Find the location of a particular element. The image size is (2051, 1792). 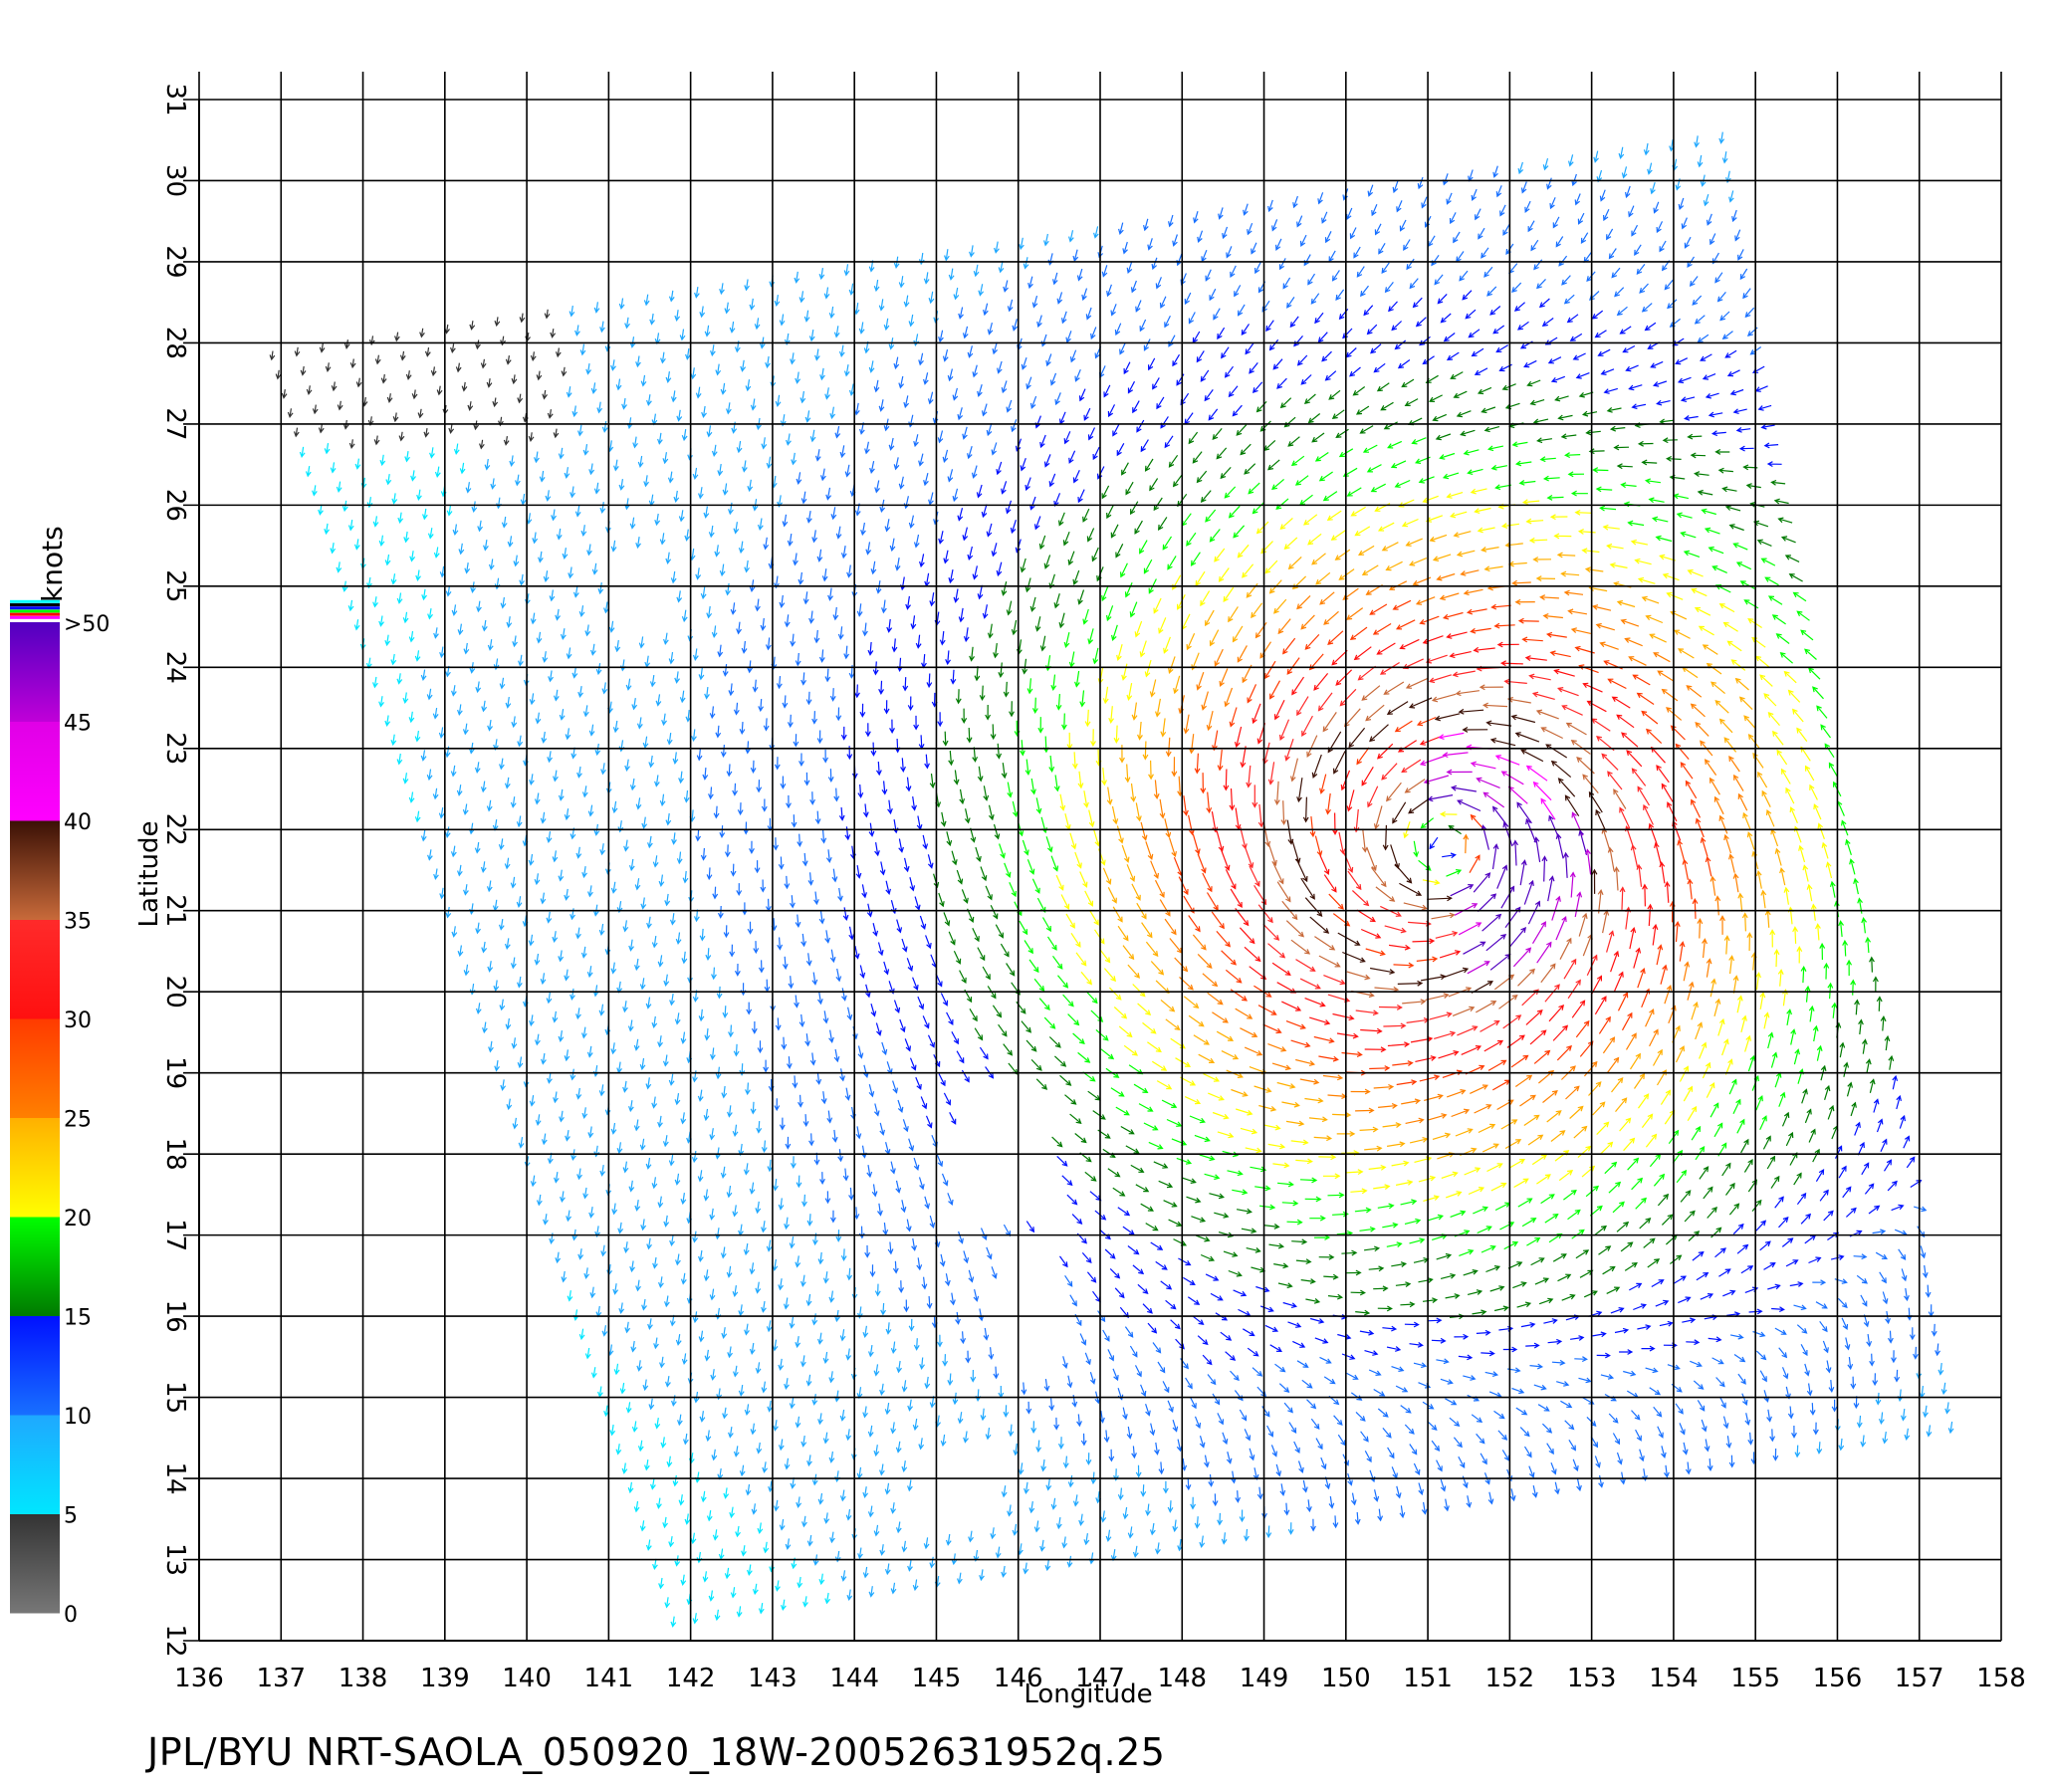

latitude-tick-label: 26 is located at coordinates (175, 506).